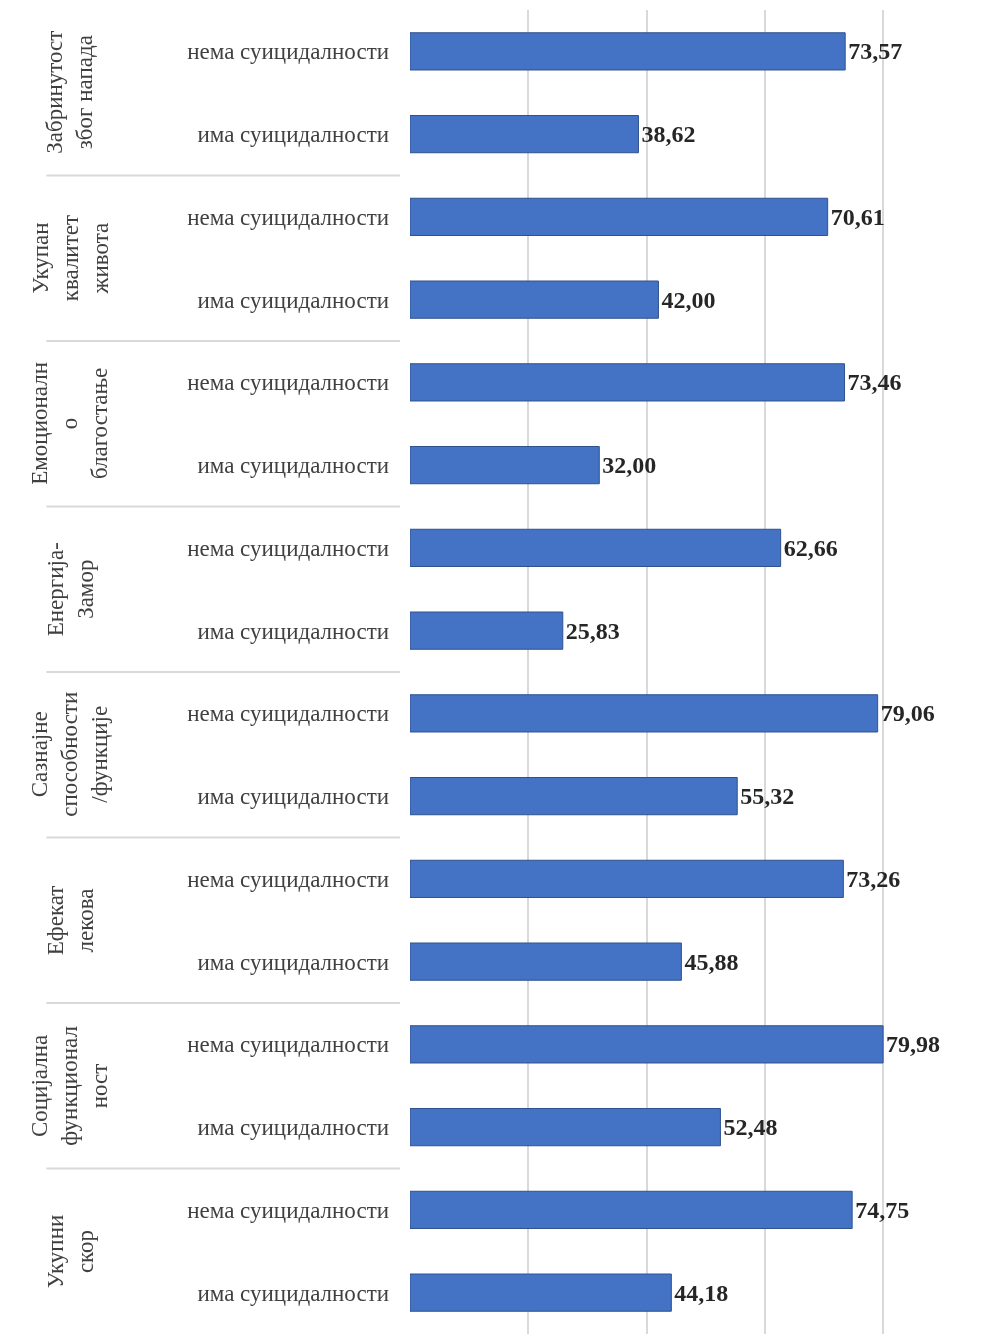 This screenshot has height=1344, width=983. Describe the element at coordinates (592, 630) in the screenshot. I see `data-label: 25,83` at that location.